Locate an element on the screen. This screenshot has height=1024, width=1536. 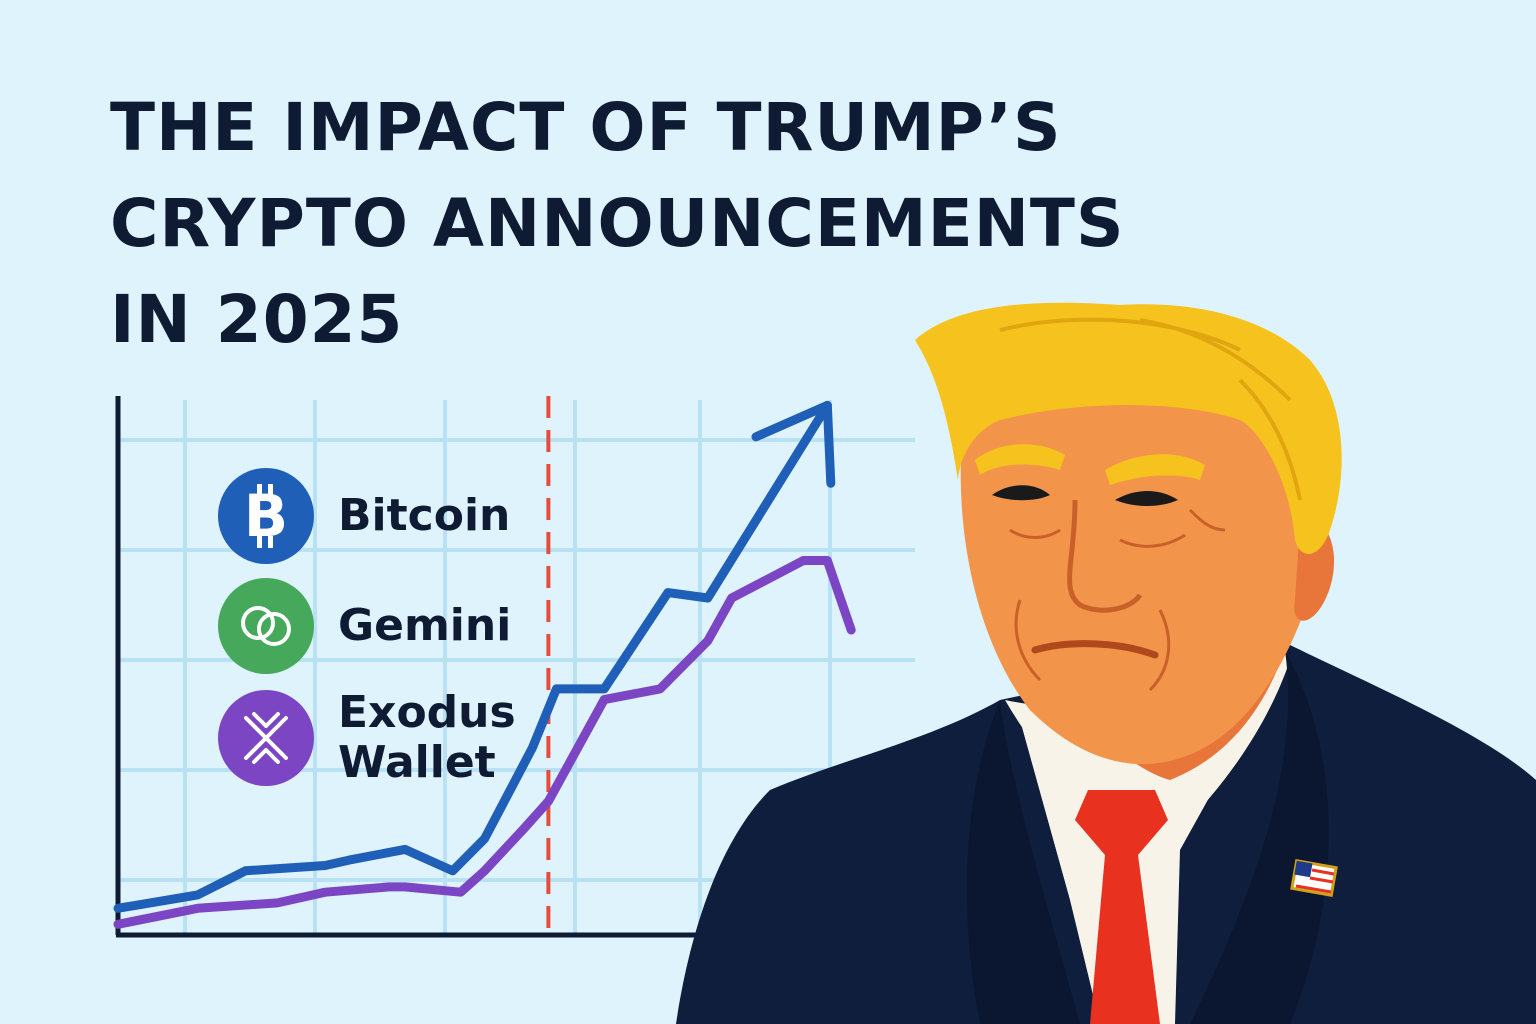
mouth is located at coordinates (1095, 649).